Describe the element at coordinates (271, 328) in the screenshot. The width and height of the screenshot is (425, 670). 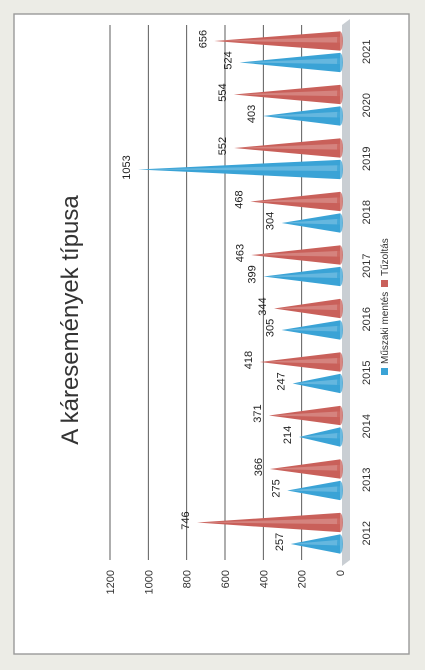
I see `data-label: 305` at that location.